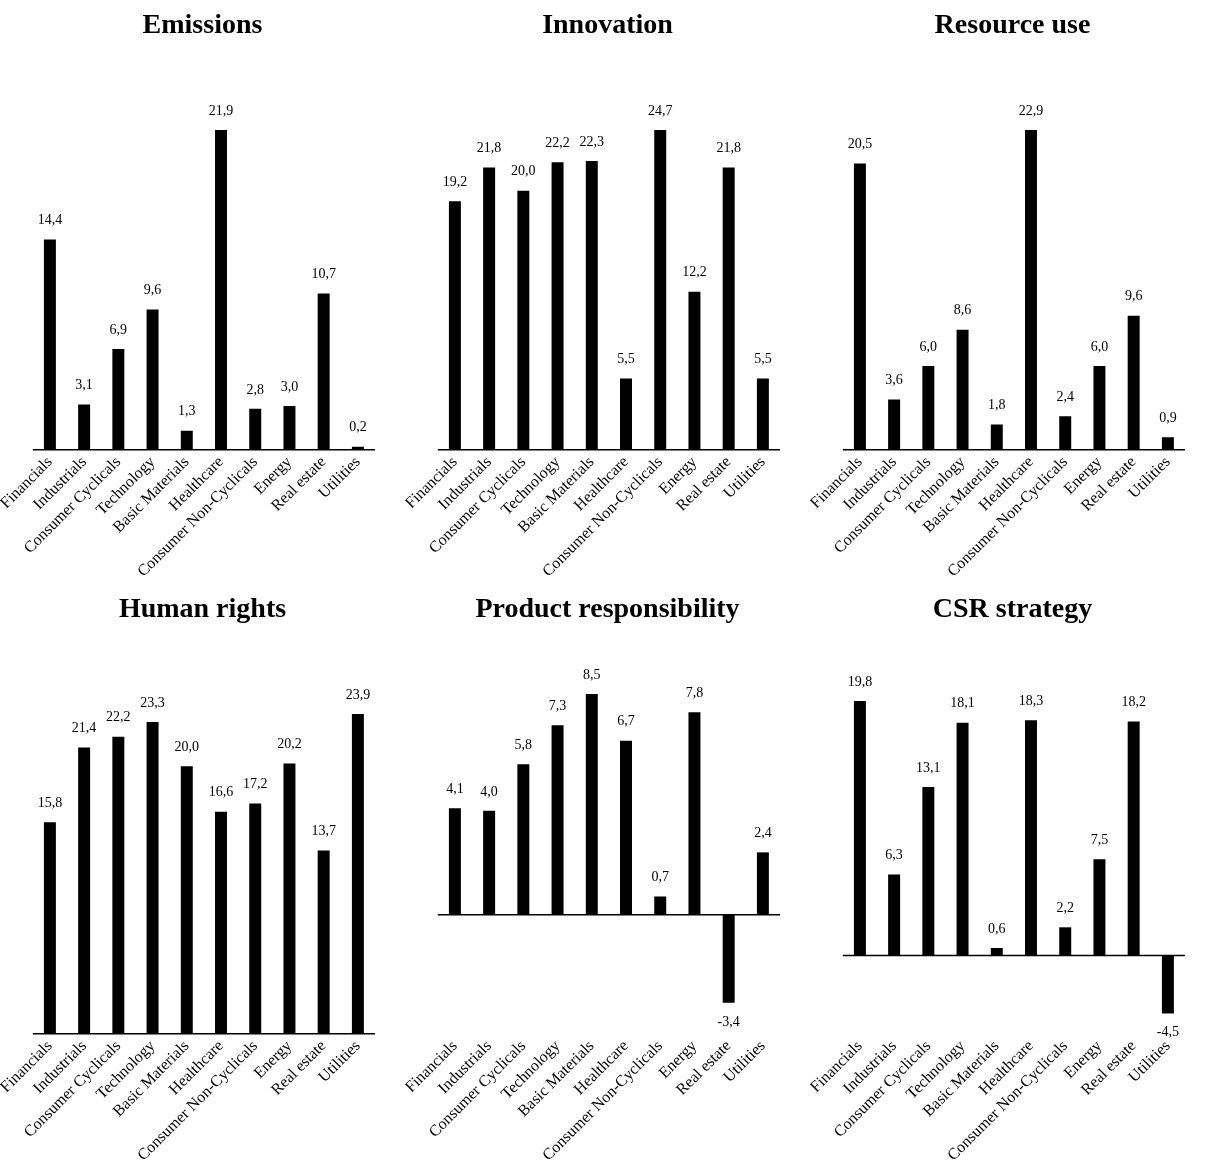  Describe the element at coordinates (323, 831) in the screenshot. I see `data-label: 13,7` at that location.